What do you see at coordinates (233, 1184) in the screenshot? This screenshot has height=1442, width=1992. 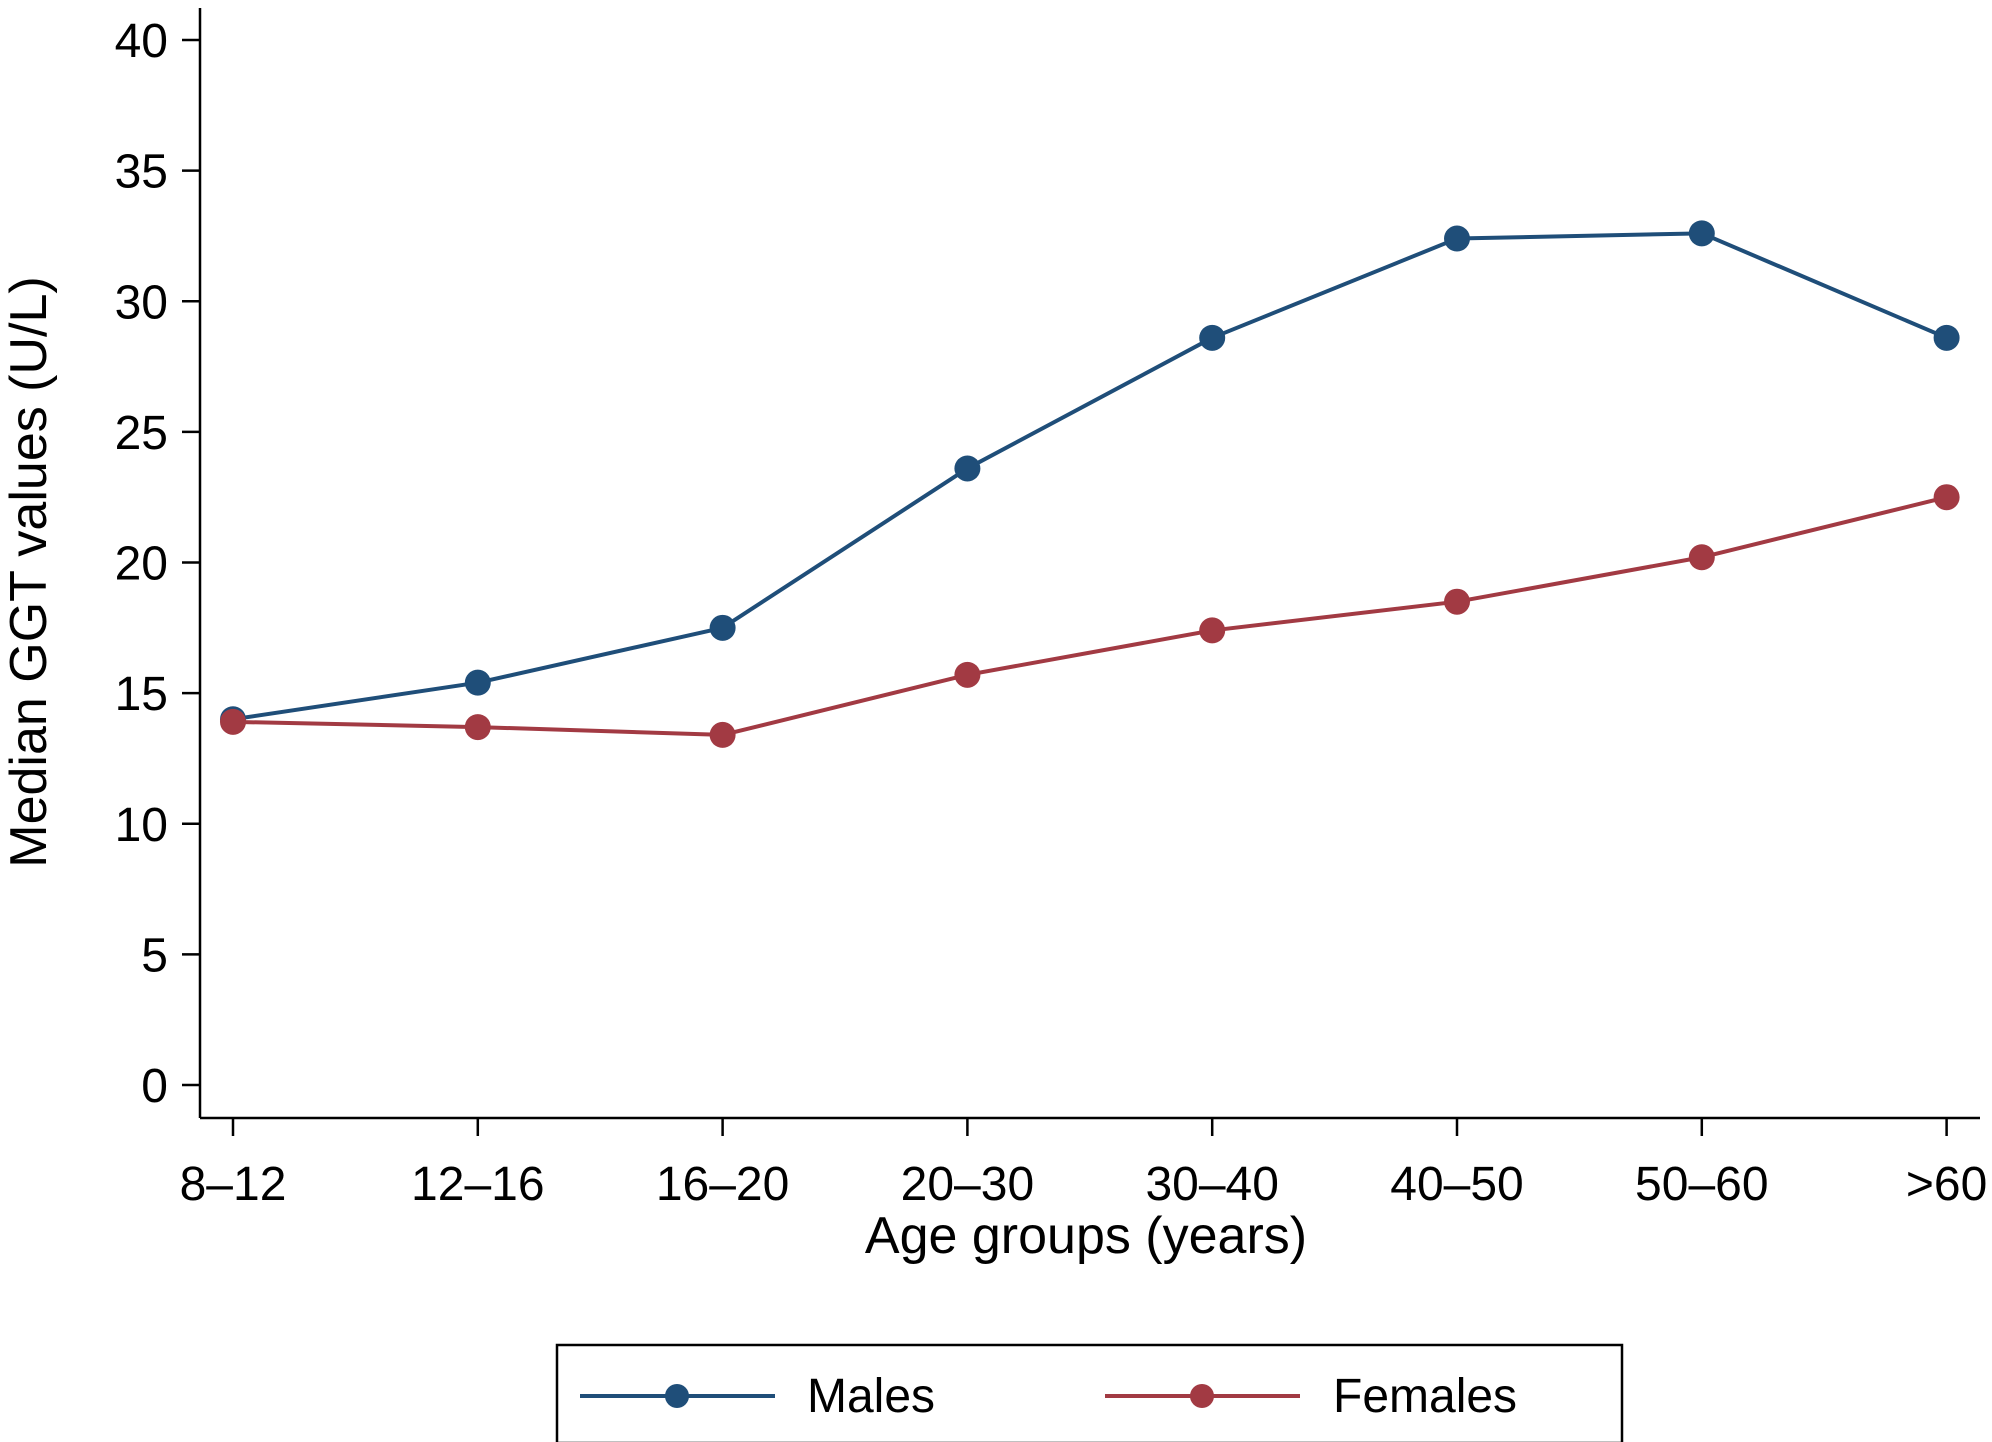 I see `x-tick-label: 8–12` at bounding box center [233, 1184].